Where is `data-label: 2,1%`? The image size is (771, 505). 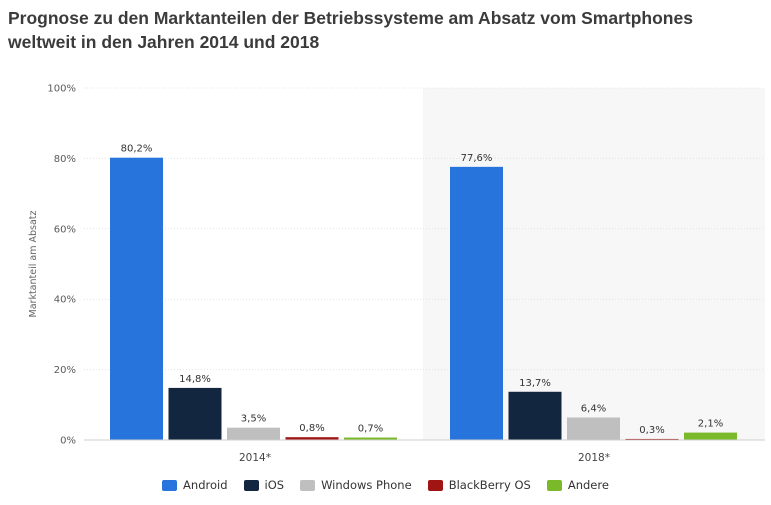 data-label: 2,1% is located at coordinates (710, 424).